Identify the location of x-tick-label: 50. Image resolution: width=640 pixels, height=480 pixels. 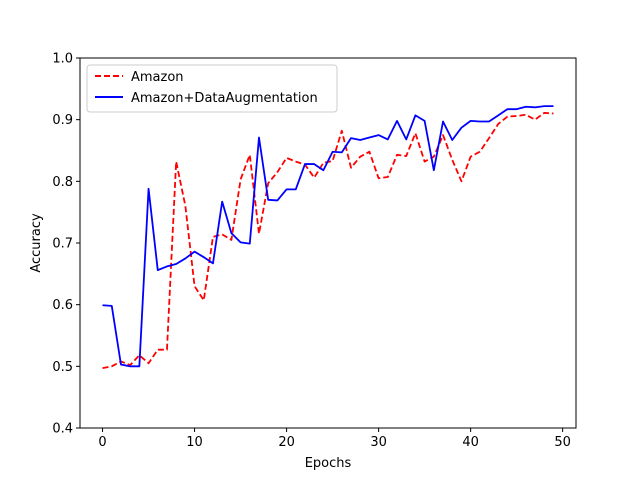
(562, 442).